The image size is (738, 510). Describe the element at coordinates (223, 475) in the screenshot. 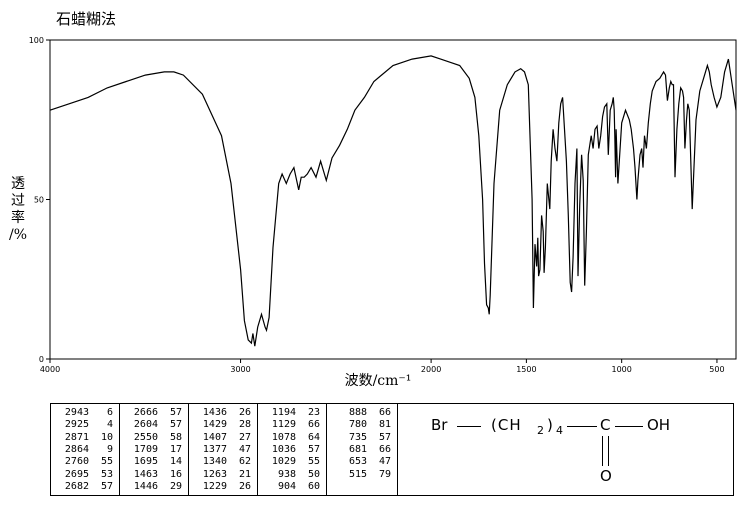

I see `peak-row: 1263 21` at that location.